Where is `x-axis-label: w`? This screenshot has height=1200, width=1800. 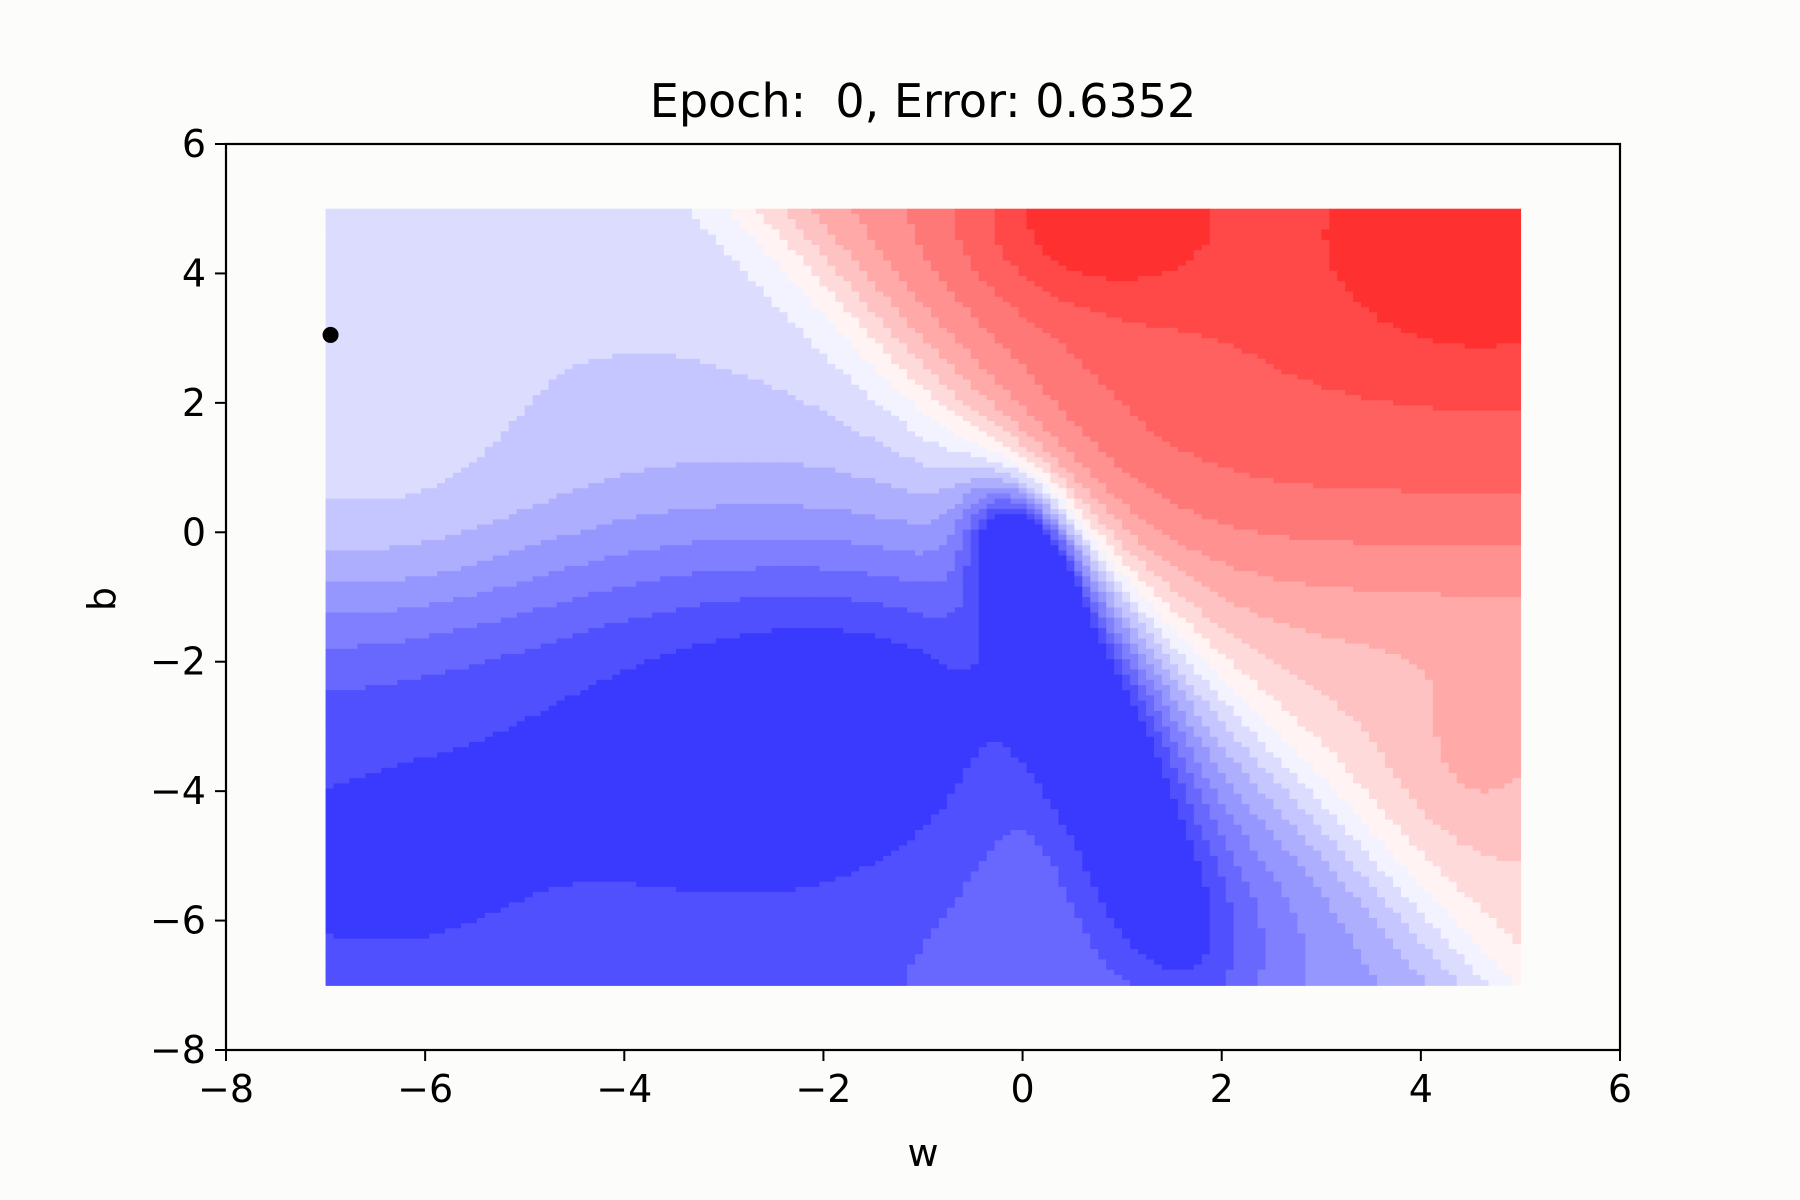
x-axis-label: w is located at coordinates (922, 1153).